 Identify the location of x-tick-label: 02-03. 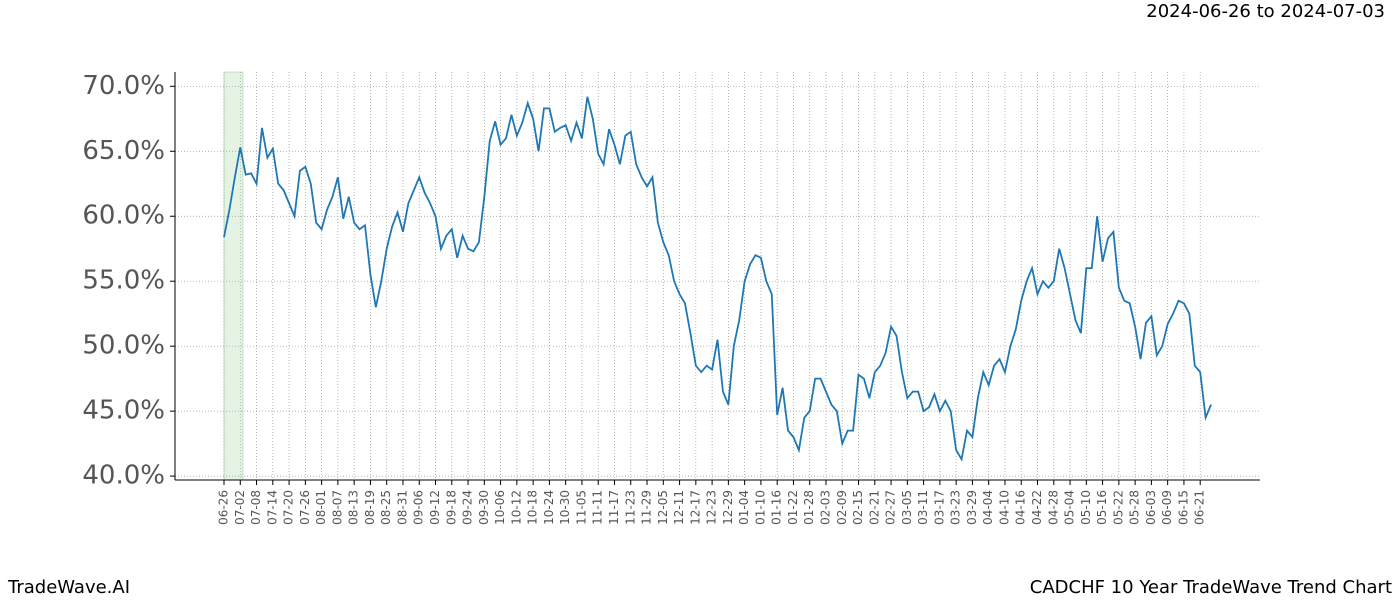
(825, 507).